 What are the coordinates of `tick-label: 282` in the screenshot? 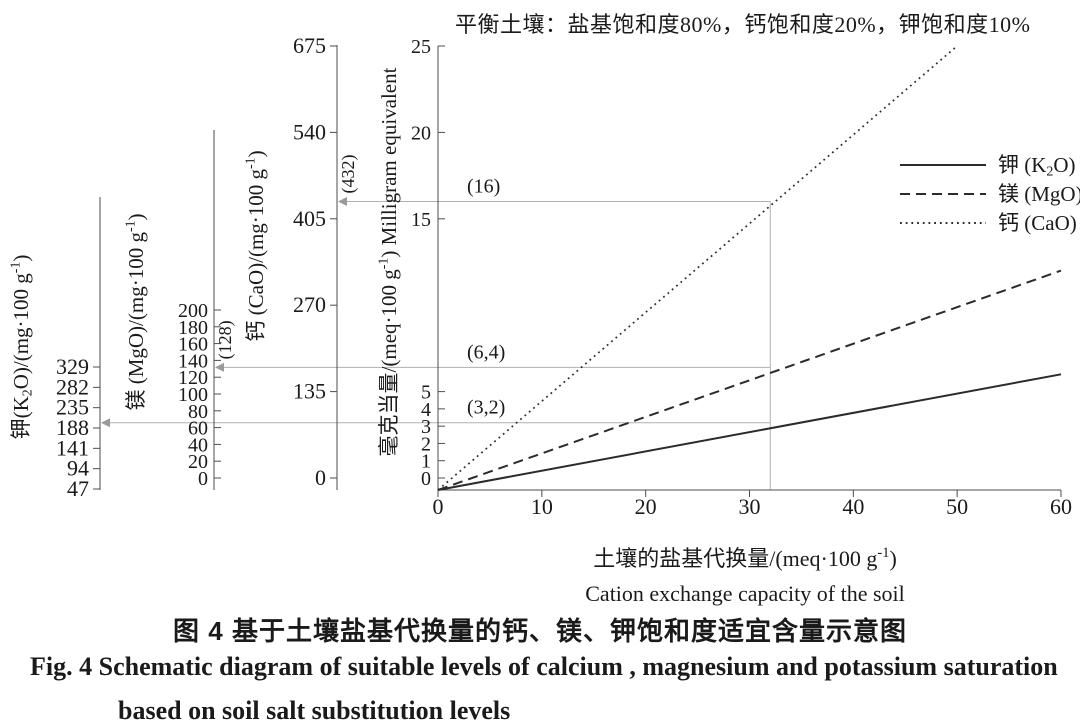 It's located at (72, 386).